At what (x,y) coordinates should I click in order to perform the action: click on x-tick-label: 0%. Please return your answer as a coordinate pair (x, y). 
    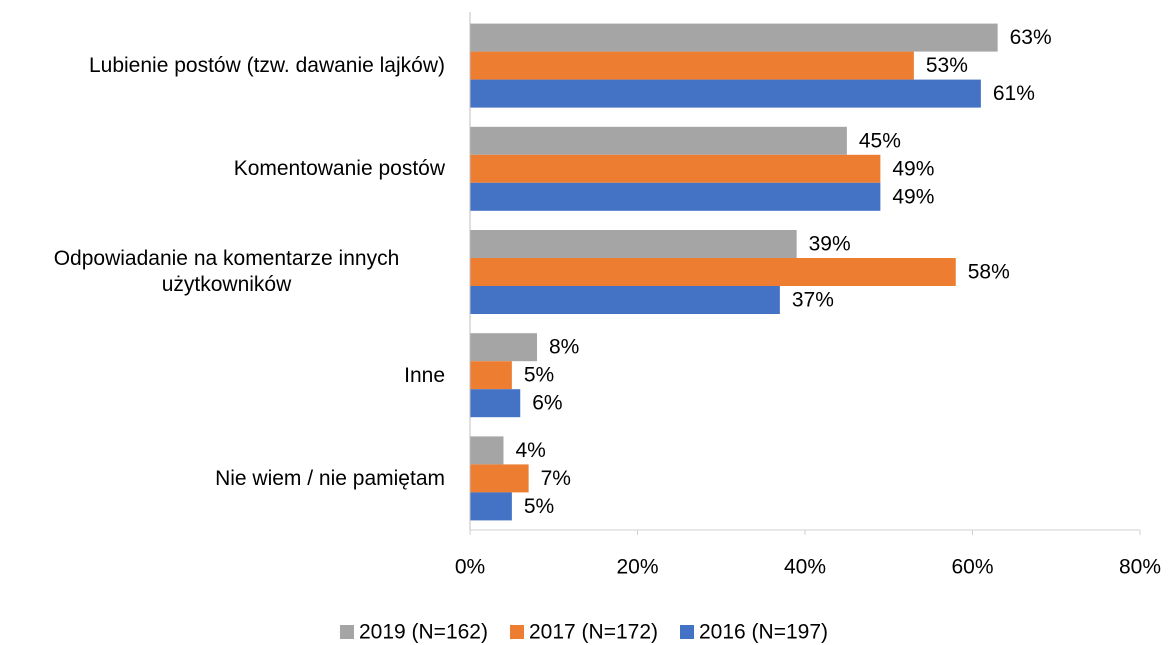
    Looking at the image, I should click on (470, 567).